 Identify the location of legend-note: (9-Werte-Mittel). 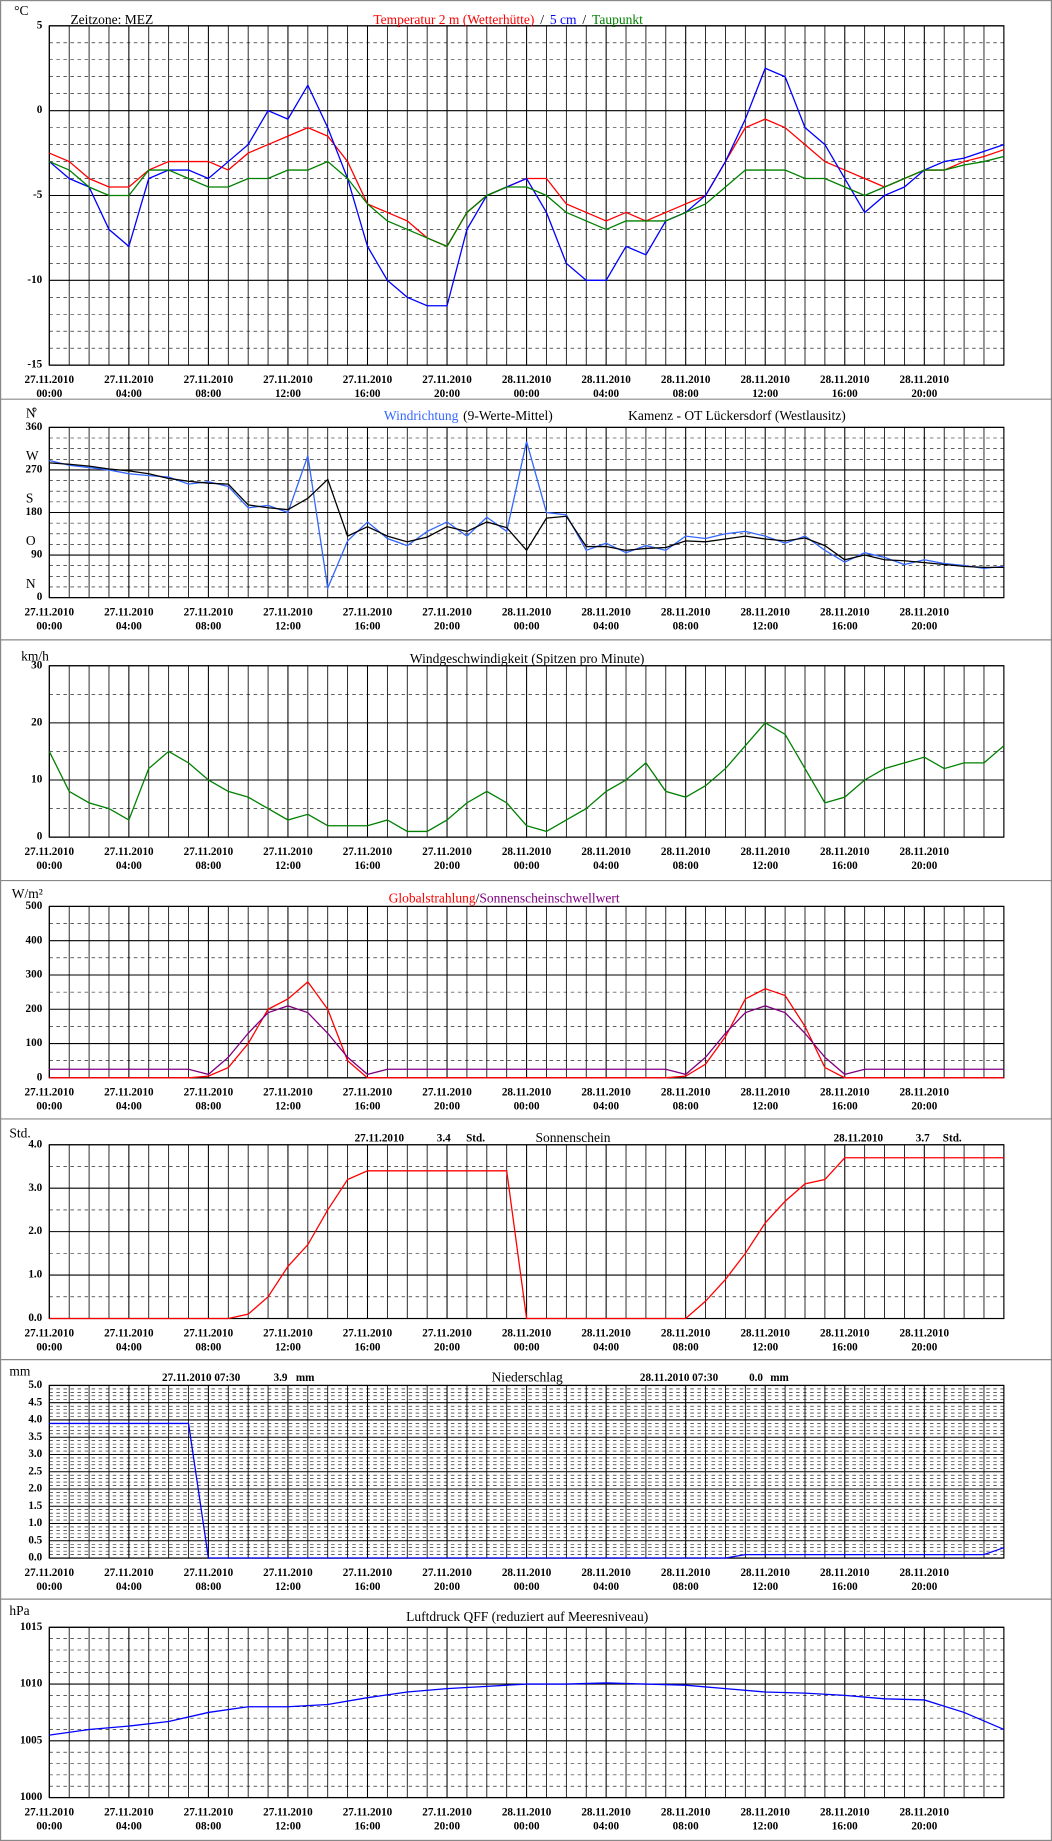
(508, 415).